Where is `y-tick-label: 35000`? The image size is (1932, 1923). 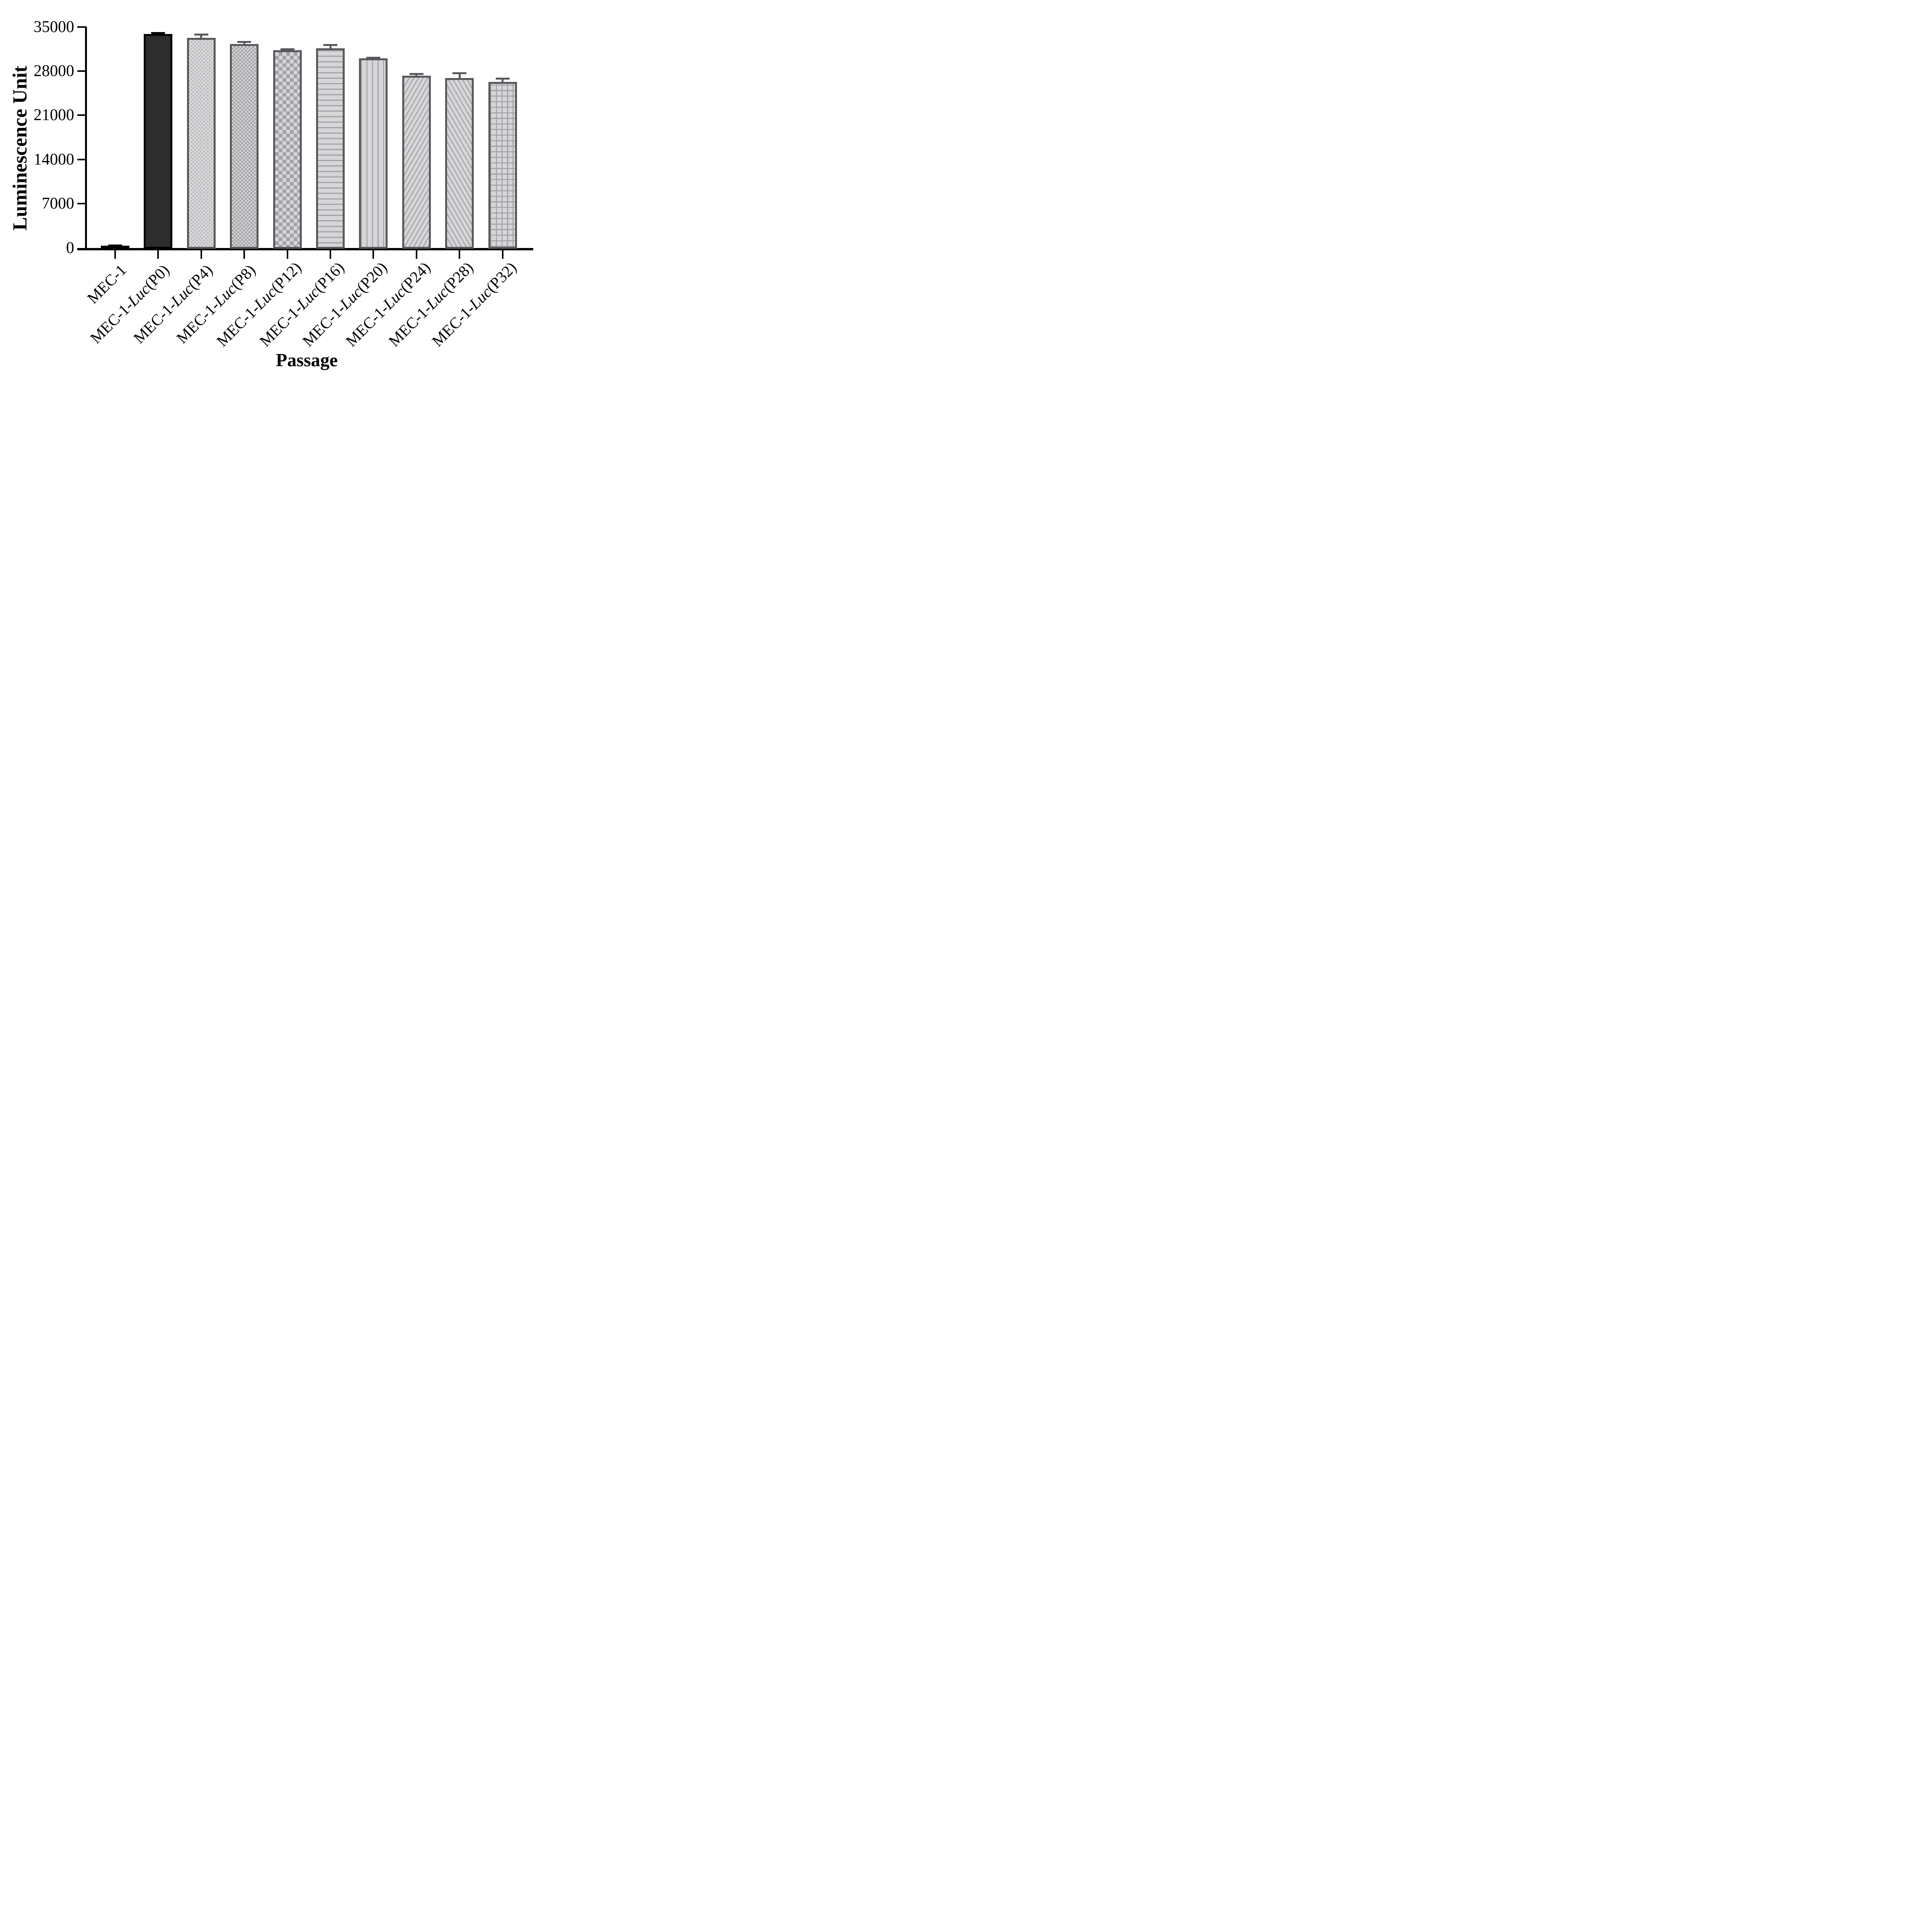 y-tick-label: 35000 is located at coordinates (54, 27).